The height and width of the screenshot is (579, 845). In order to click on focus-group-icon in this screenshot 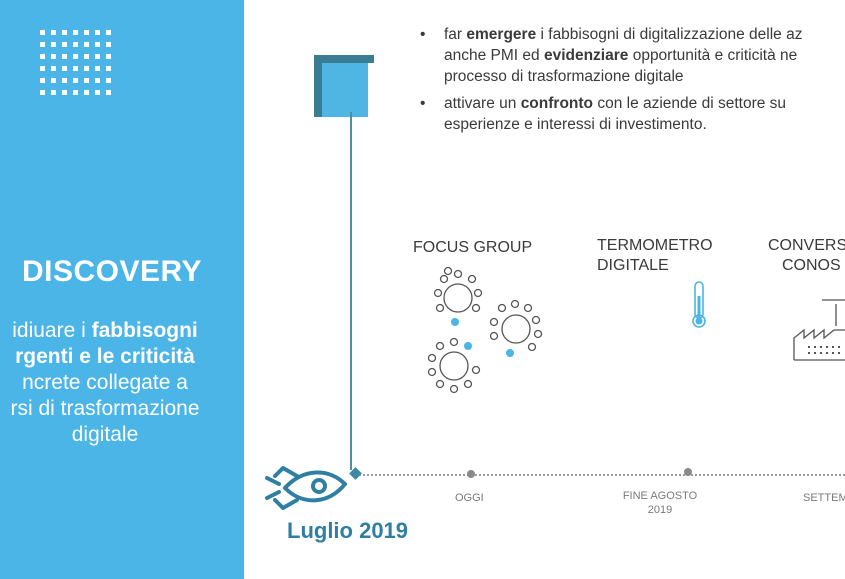, I will do `click(485, 330)`.